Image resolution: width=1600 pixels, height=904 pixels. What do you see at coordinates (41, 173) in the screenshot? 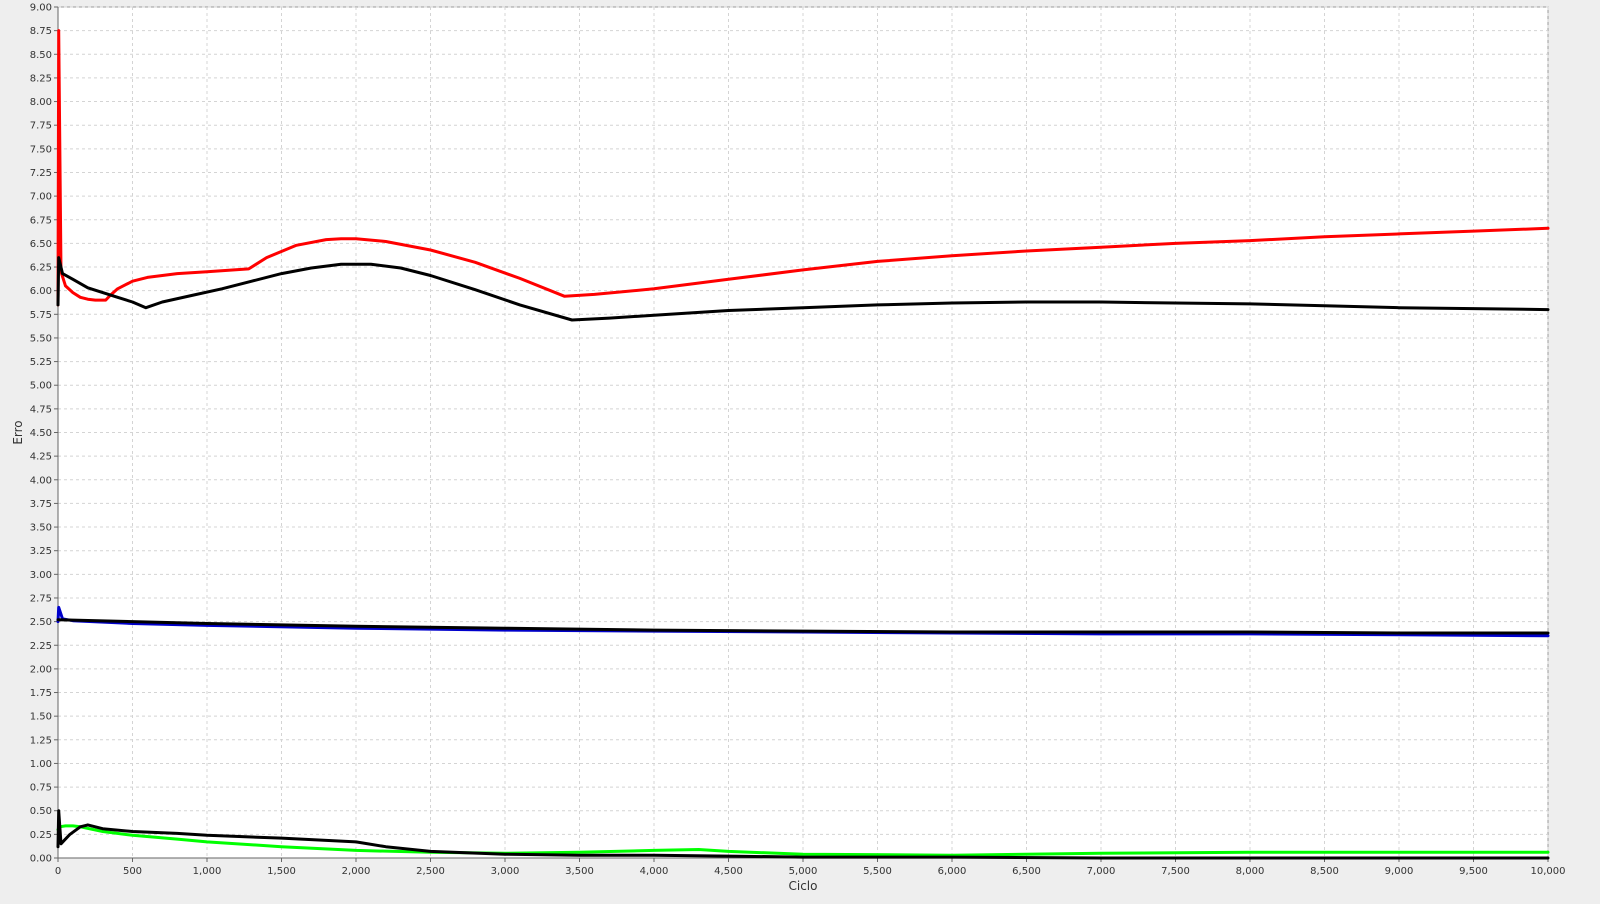
I see `y-tick-label: 7.25` at bounding box center [41, 173].